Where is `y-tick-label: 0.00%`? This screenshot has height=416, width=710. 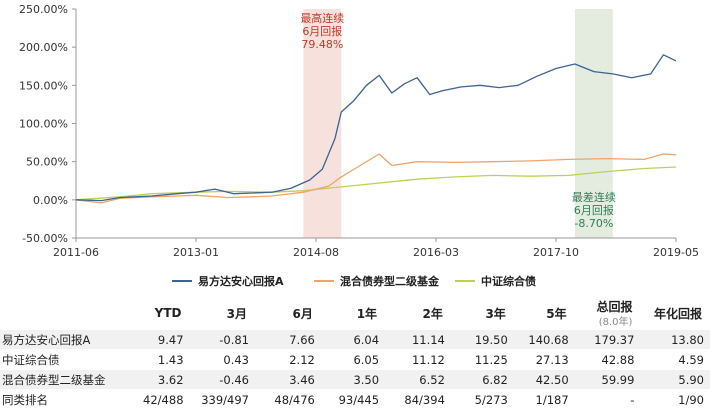
y-tick-label: 0.00% is located at coordinates (50, 200).